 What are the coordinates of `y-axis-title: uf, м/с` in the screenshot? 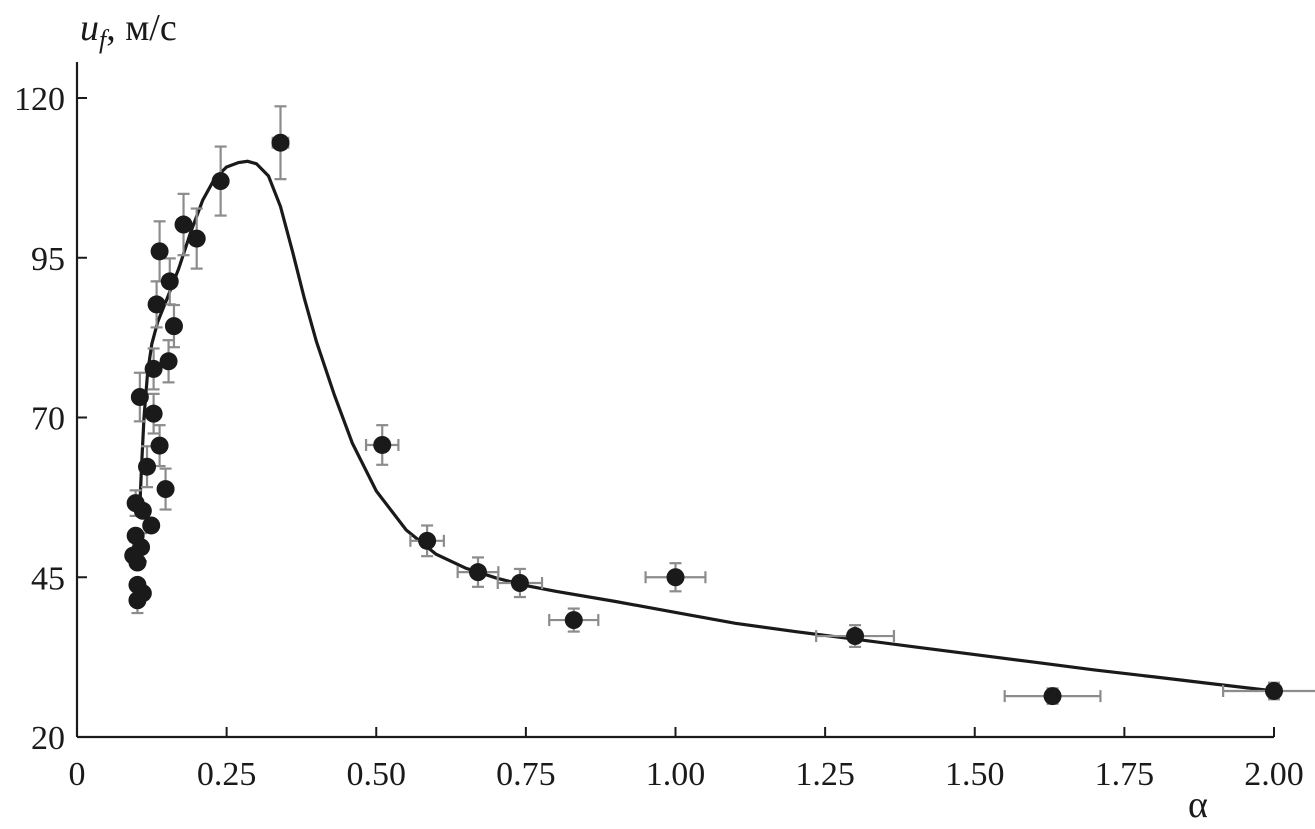 It's located at (128, 30).